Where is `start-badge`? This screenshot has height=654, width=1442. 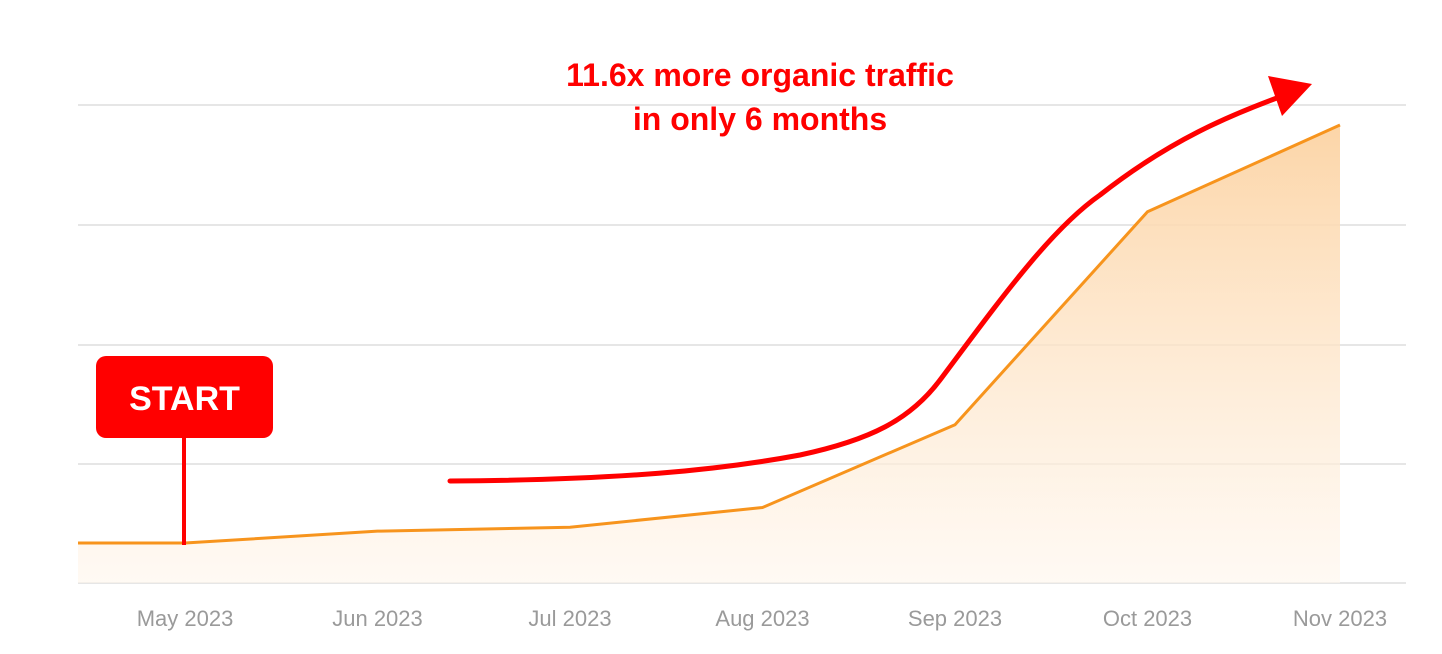 start-badge is located at coordinates (184, 397).